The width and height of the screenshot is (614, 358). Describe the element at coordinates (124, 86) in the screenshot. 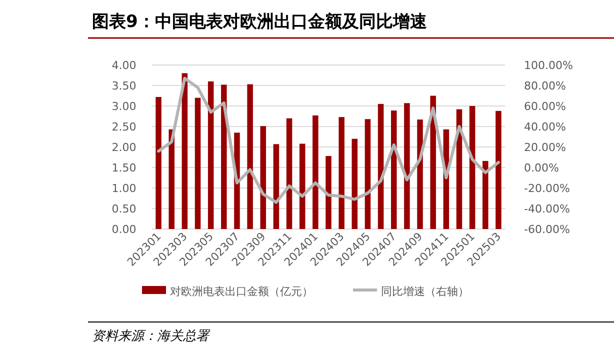

I see `y-tick-label: 3.50` at that location.